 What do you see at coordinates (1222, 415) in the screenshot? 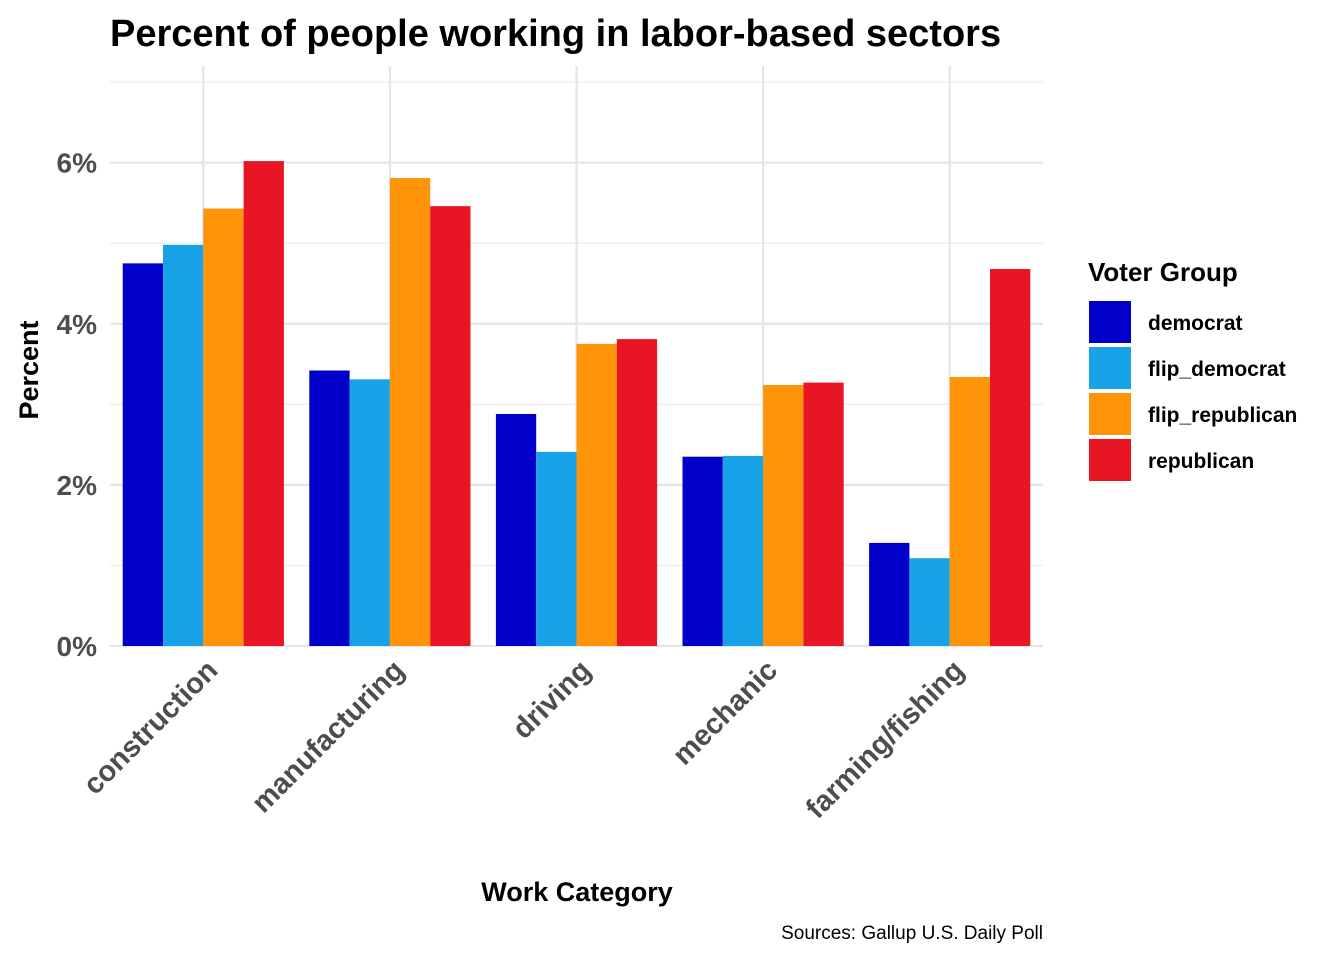
I see `legend-label-flip_republican: flip_republican` at bounding box center [1222, 415].